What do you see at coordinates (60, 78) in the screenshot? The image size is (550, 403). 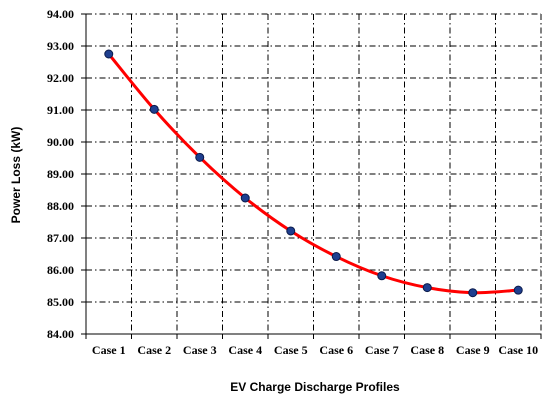 I see `y-tick-label: 92.00` at bounding box center [60, 78].